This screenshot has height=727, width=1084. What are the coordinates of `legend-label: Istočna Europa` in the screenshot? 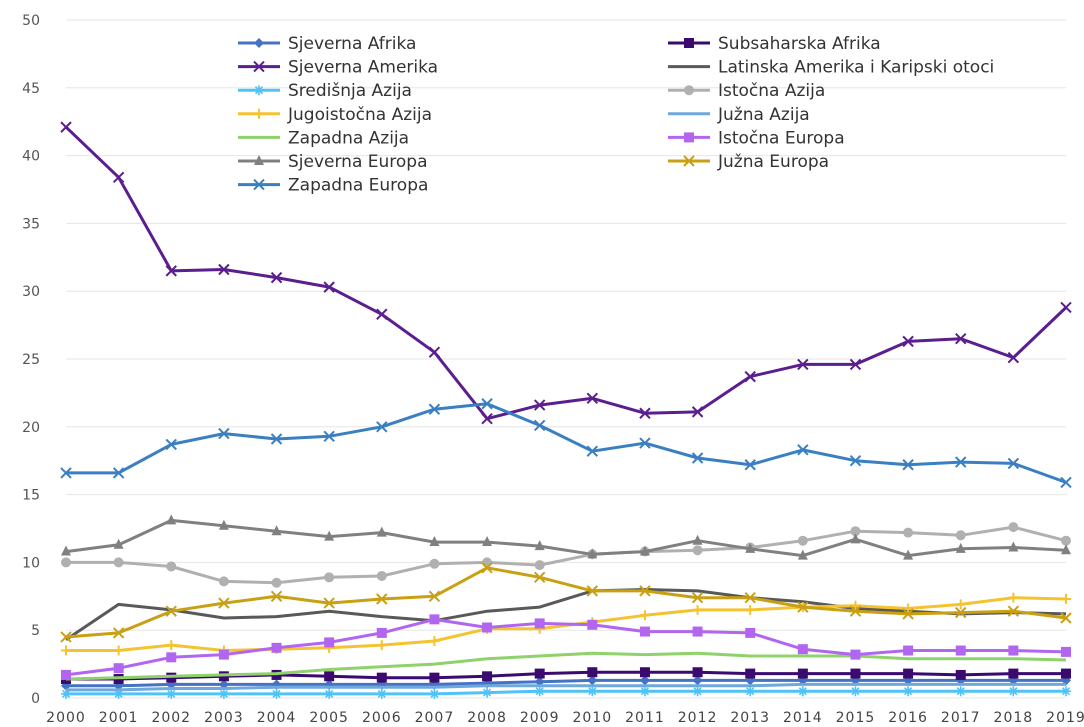 It's located at (781, 138).